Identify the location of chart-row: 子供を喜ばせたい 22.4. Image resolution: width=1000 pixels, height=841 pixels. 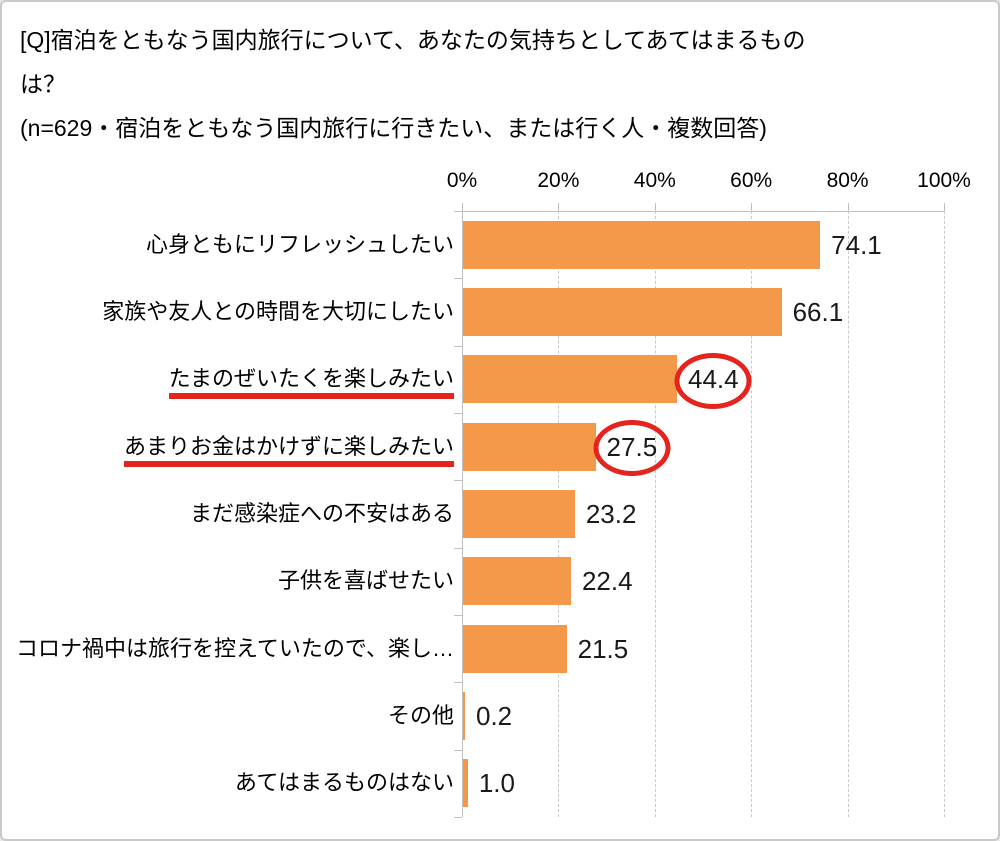
(500, 581).